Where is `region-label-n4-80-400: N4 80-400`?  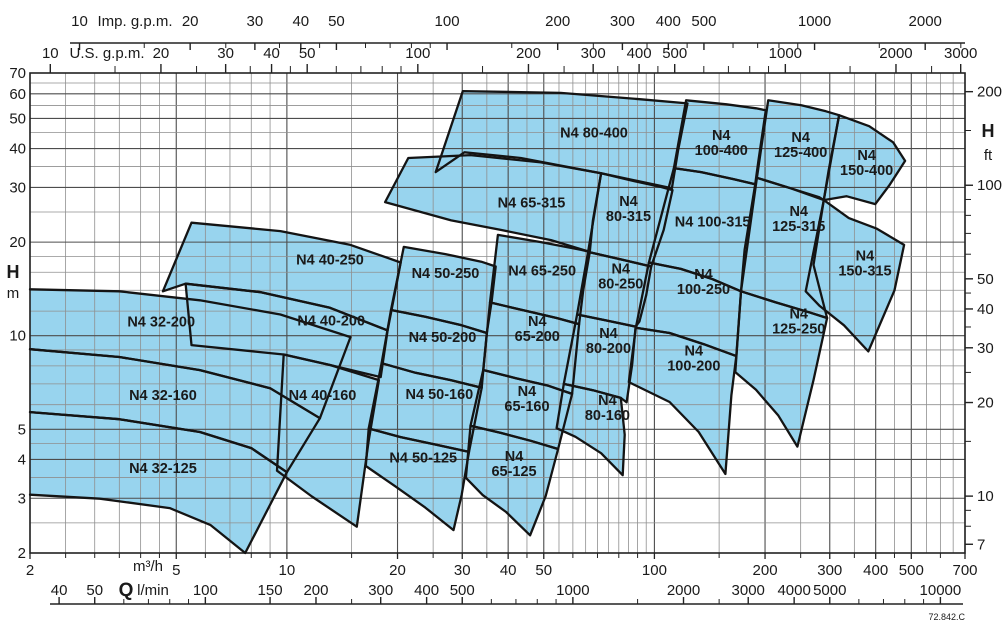
region-label-n4-80-400: N4 80-400 is located at coordinates (594, 134).